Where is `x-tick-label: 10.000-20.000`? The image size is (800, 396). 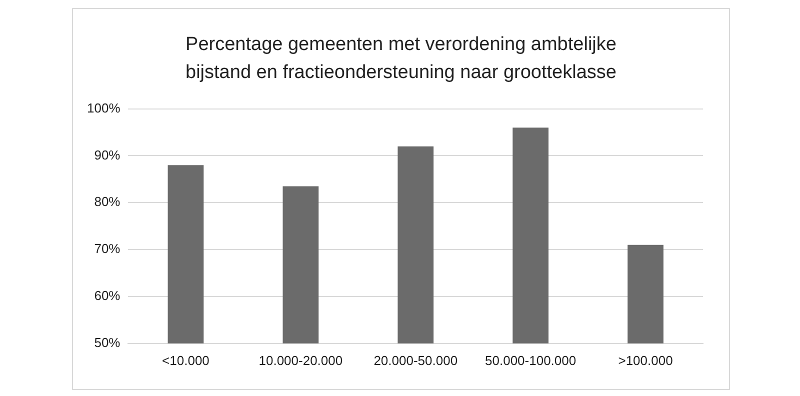
x-tick-label: 10.000-20.000 is located at coordinates (300, 360).